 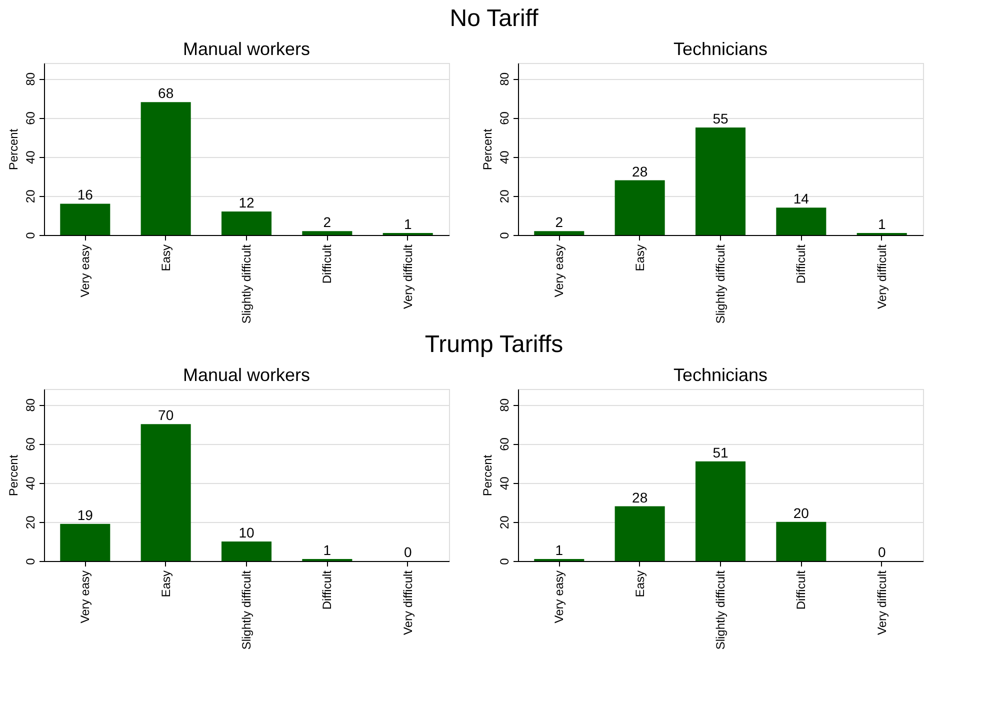 I want to click on data-label: 14, so click(x=801, y=198).